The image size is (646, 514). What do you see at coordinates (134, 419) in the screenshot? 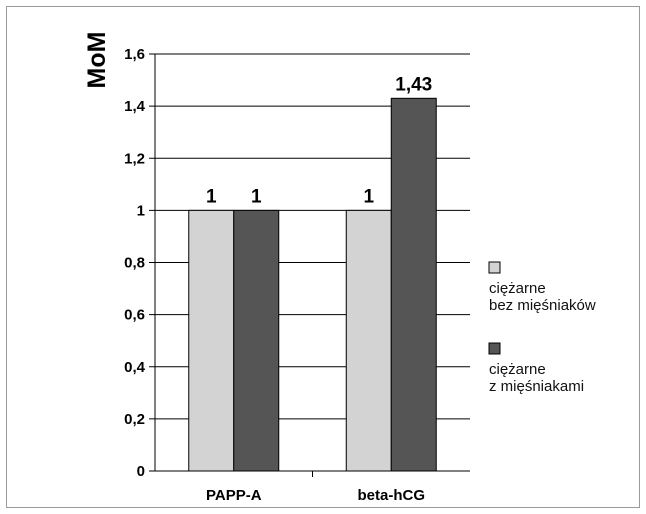
I see `y-tick-label: 0,2` at bounding box center [134, 419].